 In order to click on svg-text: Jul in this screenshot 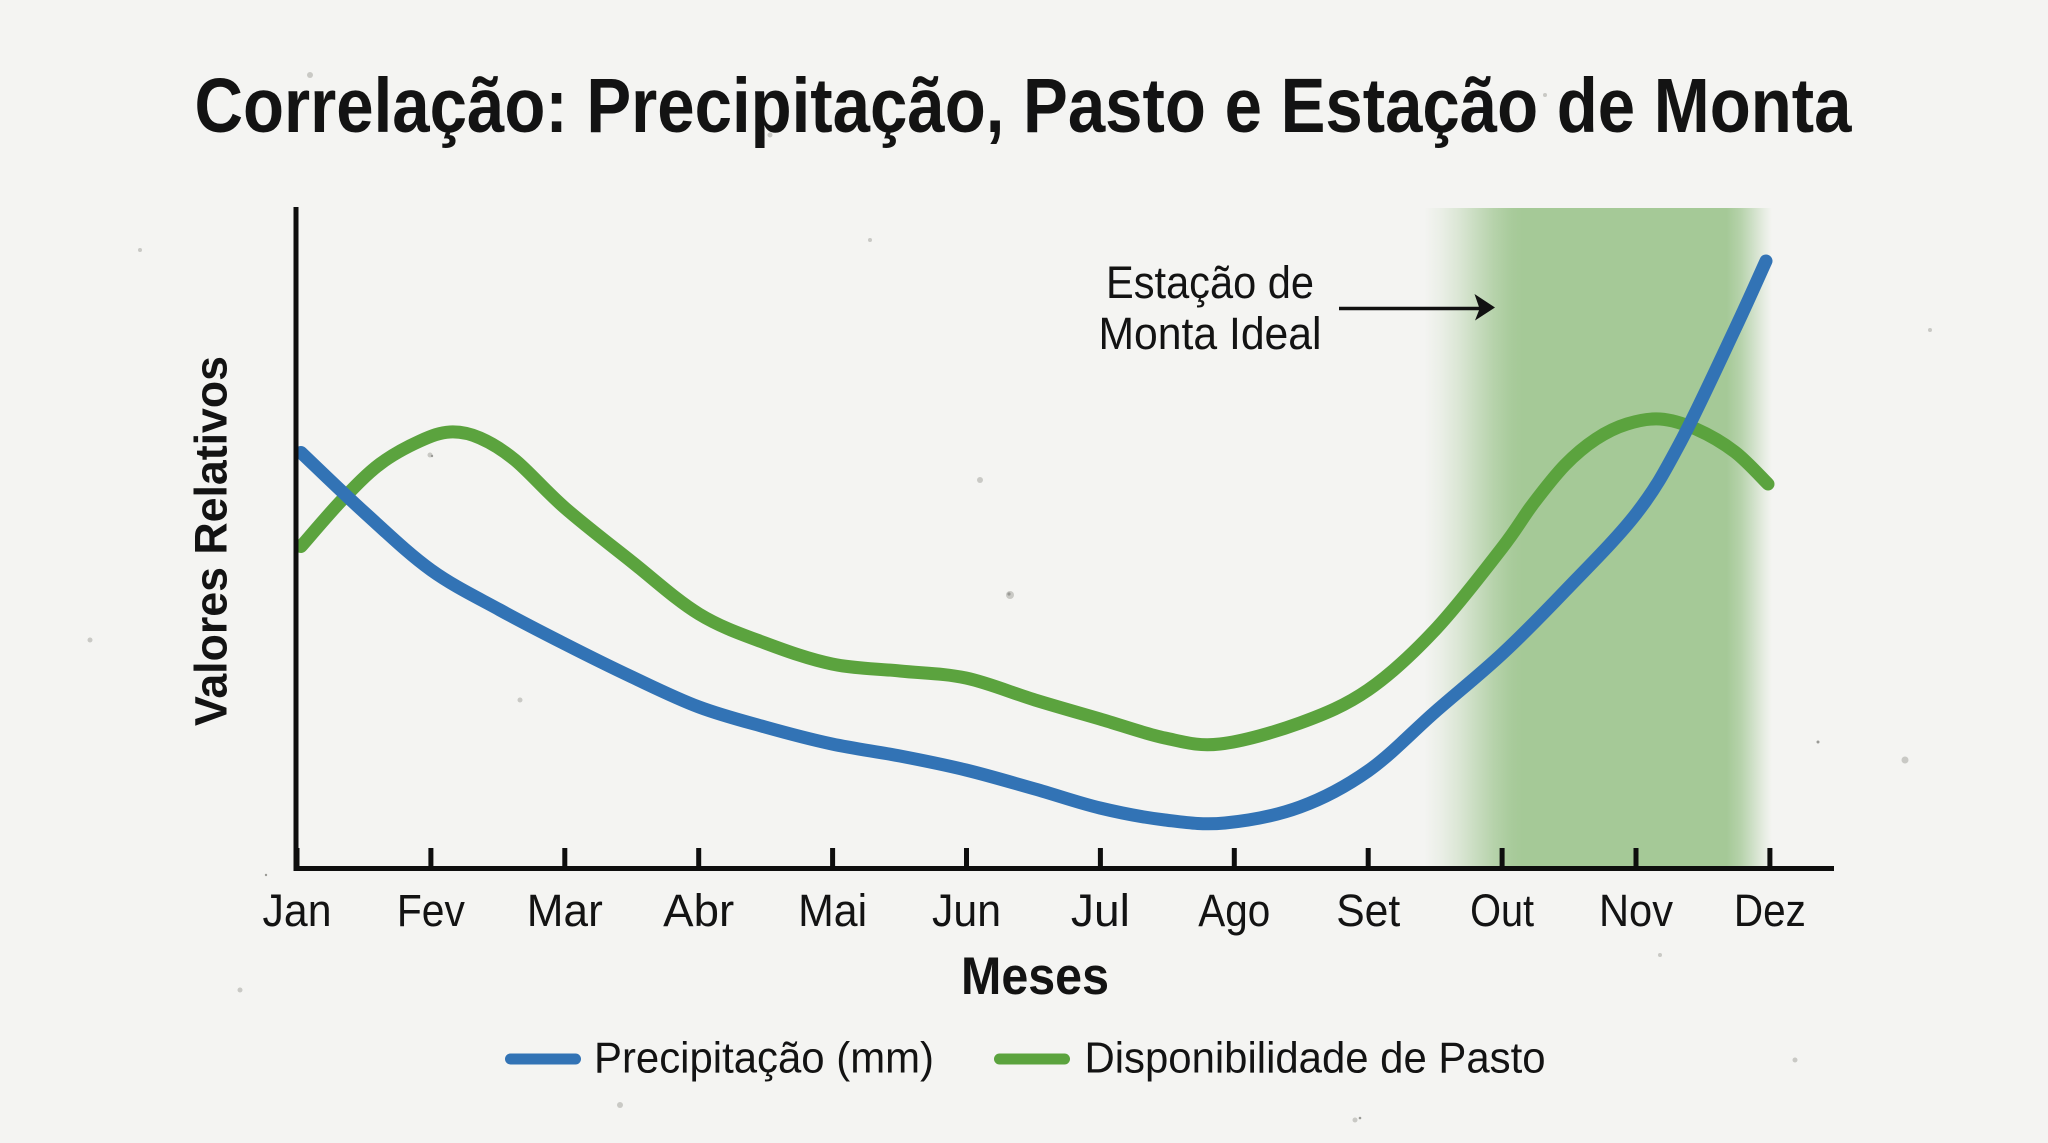, I will do `click(1100, 910)`.